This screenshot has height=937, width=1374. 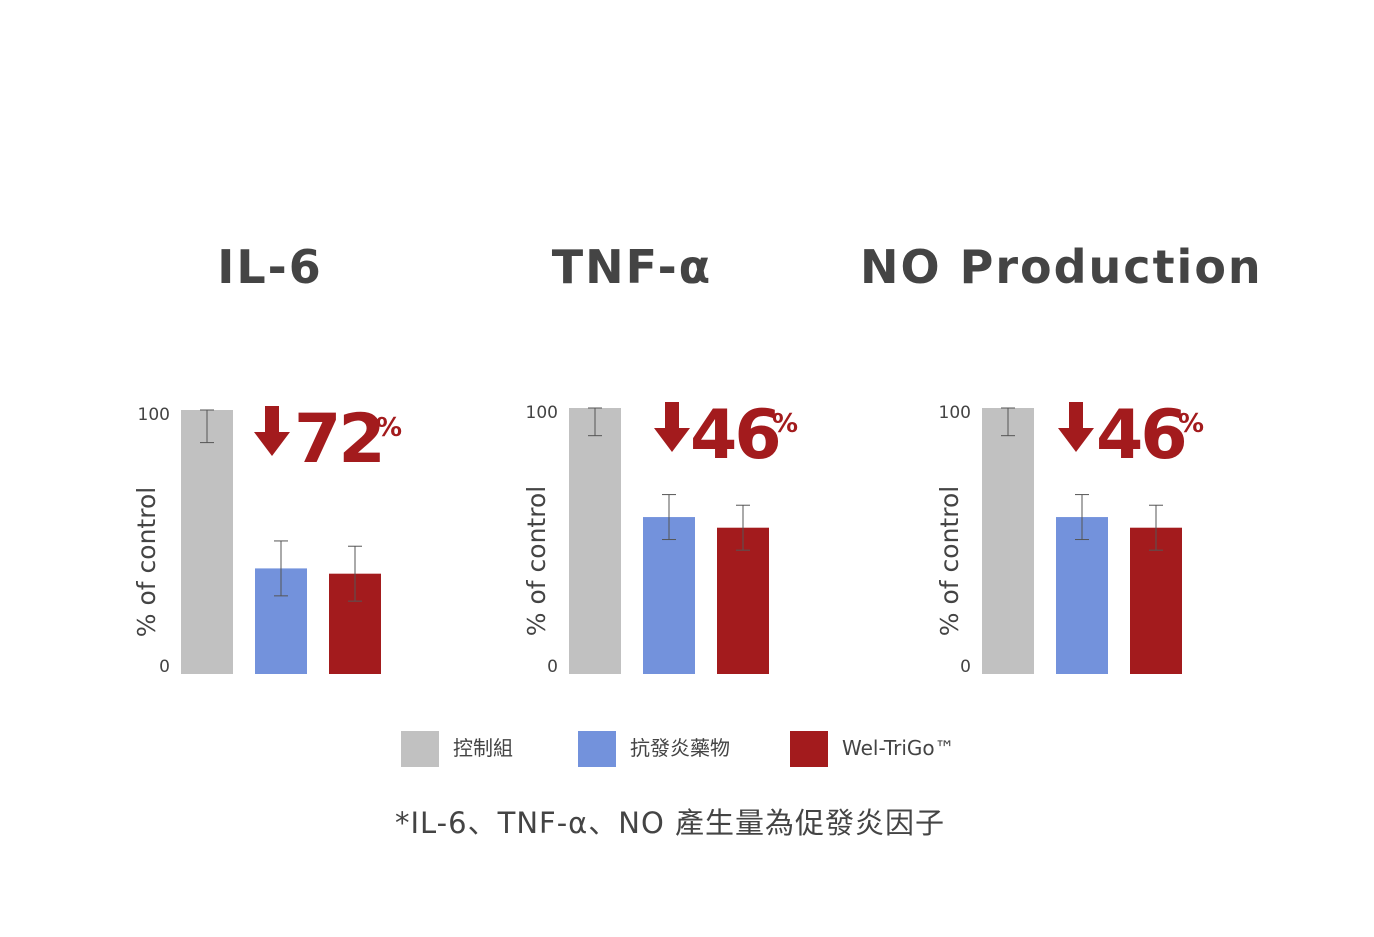 What do you see at coordinates (338, 439) in the screenshot?
I see `reduction-value: 72` at bounding box center [338, 439].